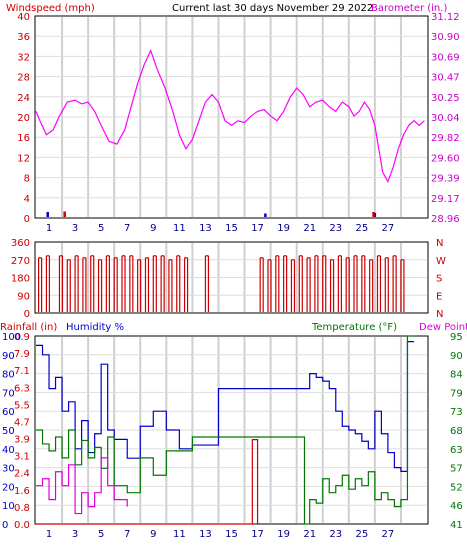 The image size is (467, 556). What do you see at coordinates (5, 525) in the screenshot?
I see `humidity-tick-label: 0` at bounding box center [5, 525].